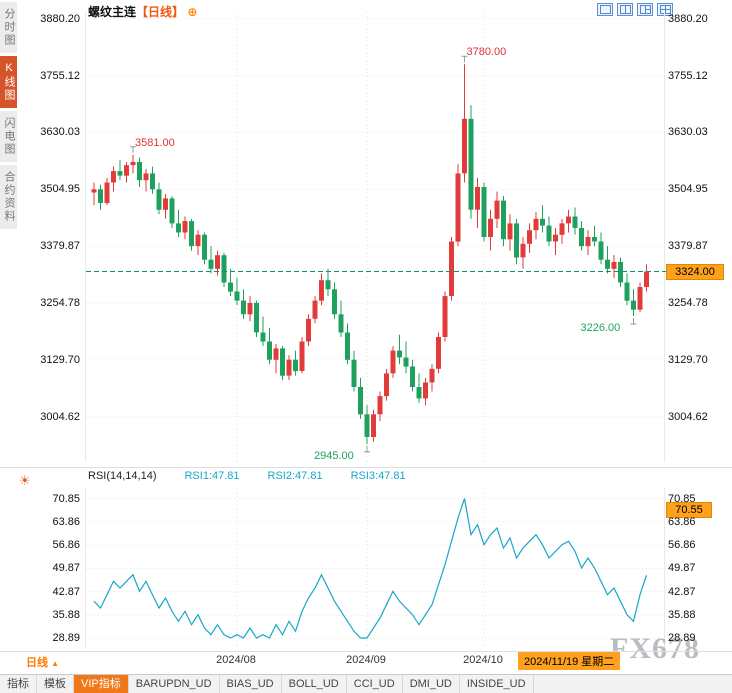 Image resolution: width=732 pixels, height=693 pixels. What do you see at coordinates (314, 684) in the screenshot?
I see `tab-boll: BOLL_UD` at bounding box center [314, 684].